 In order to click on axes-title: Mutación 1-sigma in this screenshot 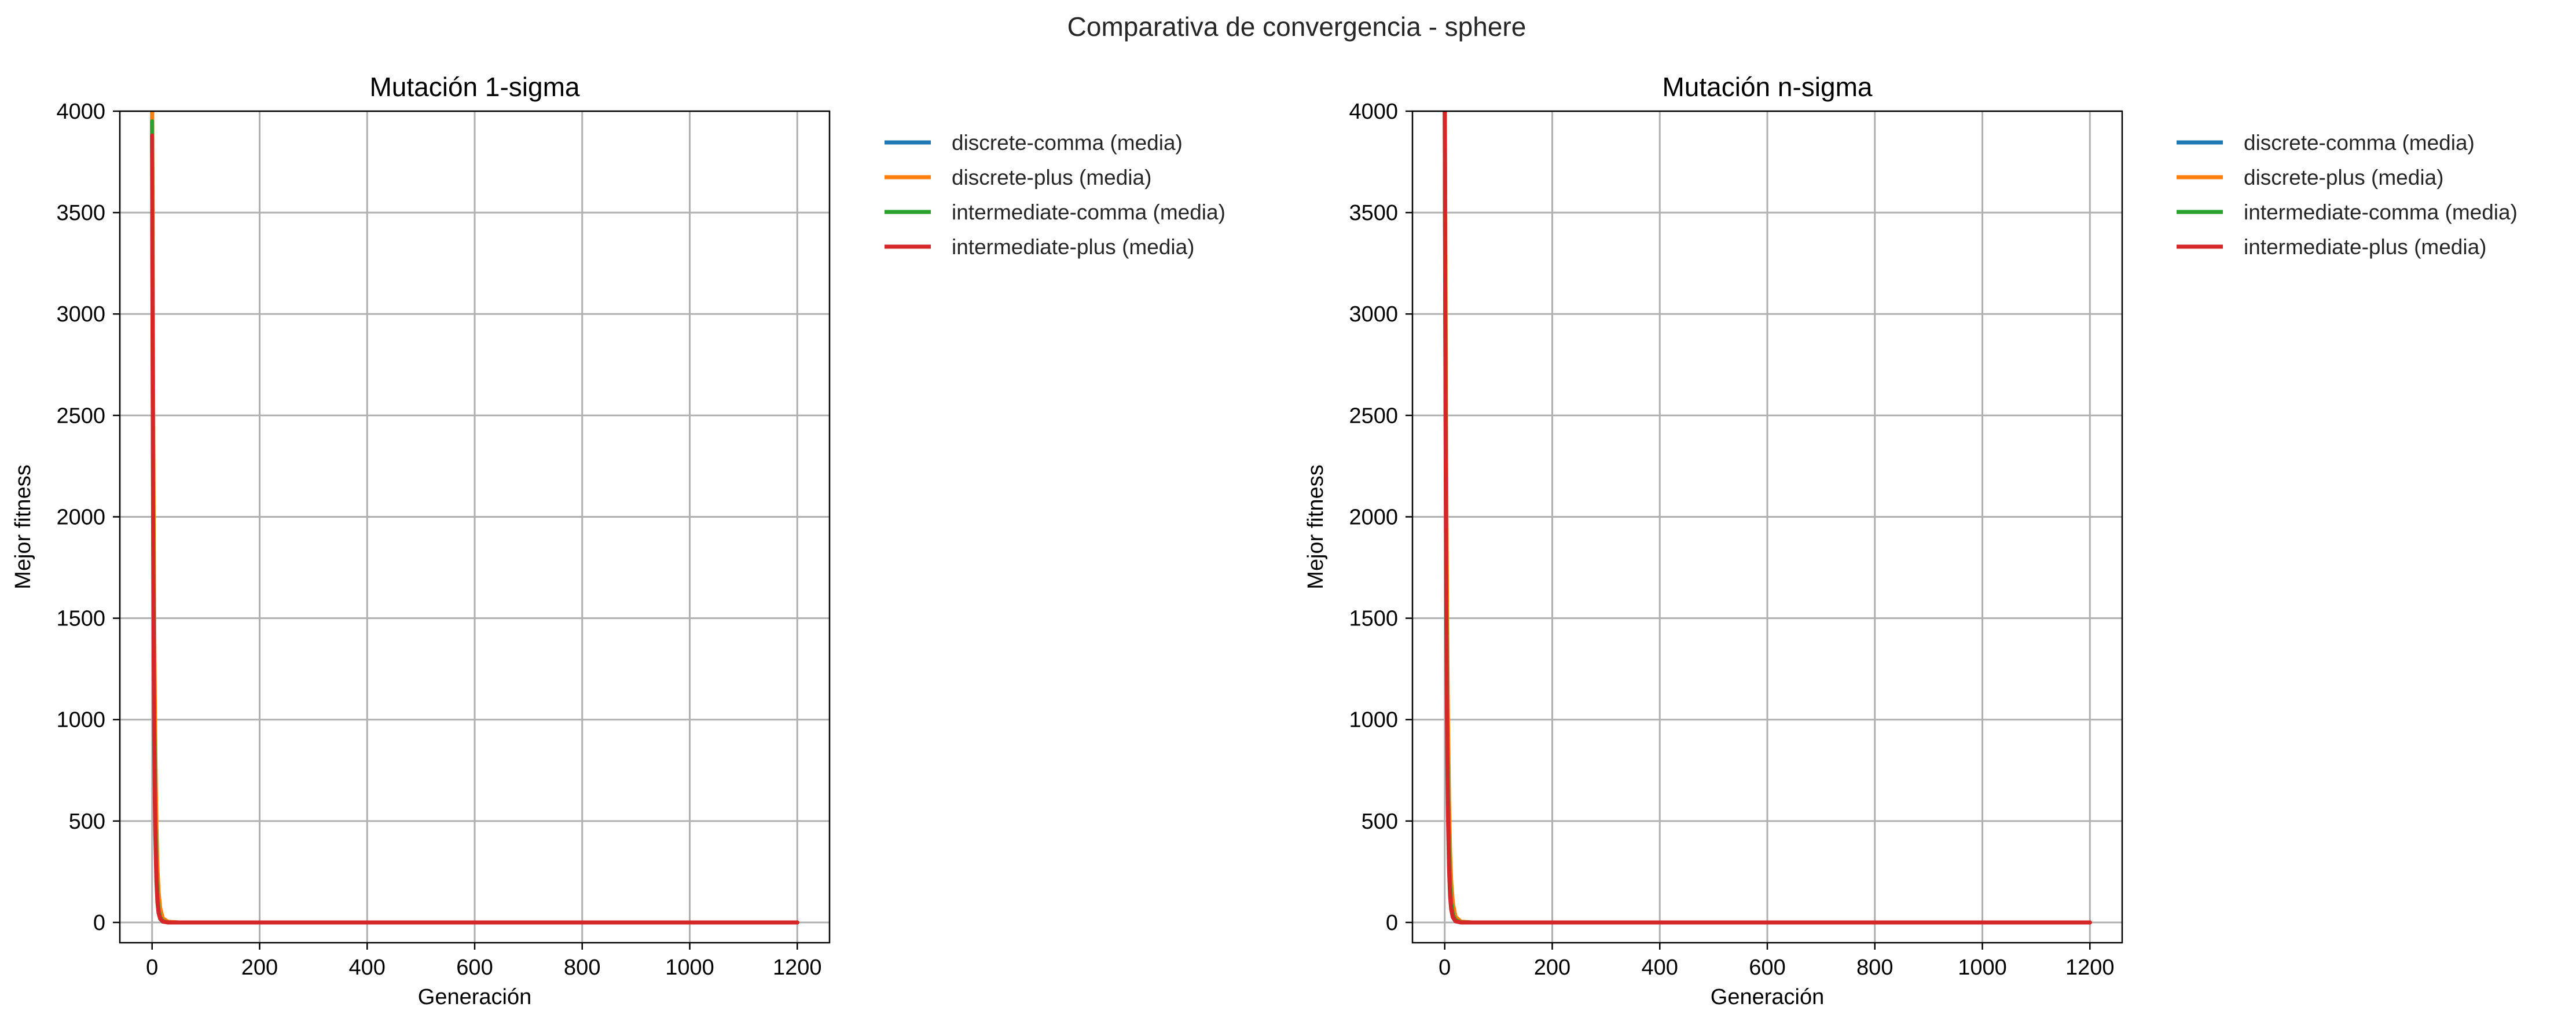, I will do `click(474, 87)`.